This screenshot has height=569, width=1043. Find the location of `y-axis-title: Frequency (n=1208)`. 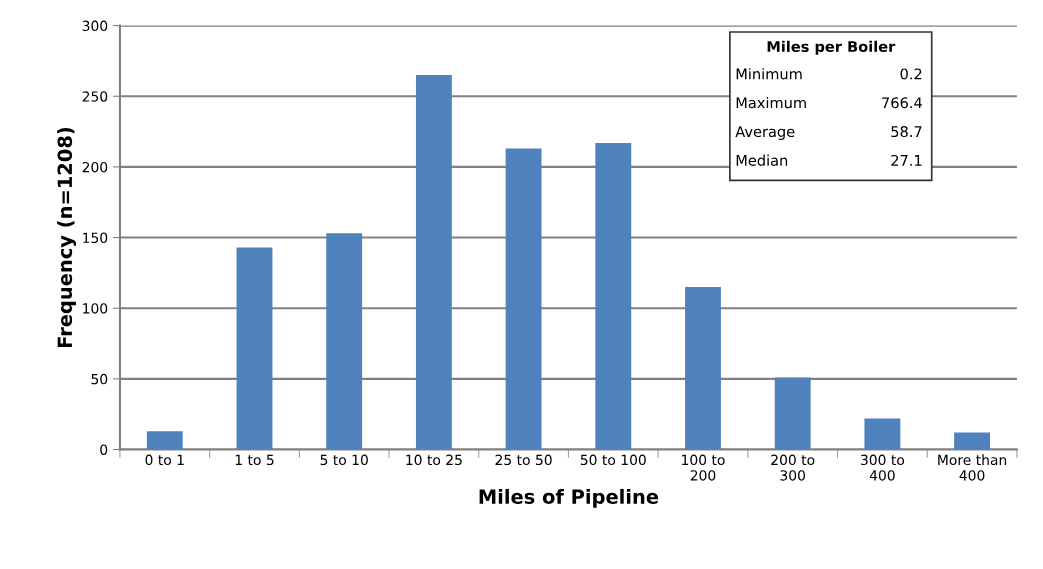

y-axis-title: Frequency (n=1208) is located at coordinates (67, 237).